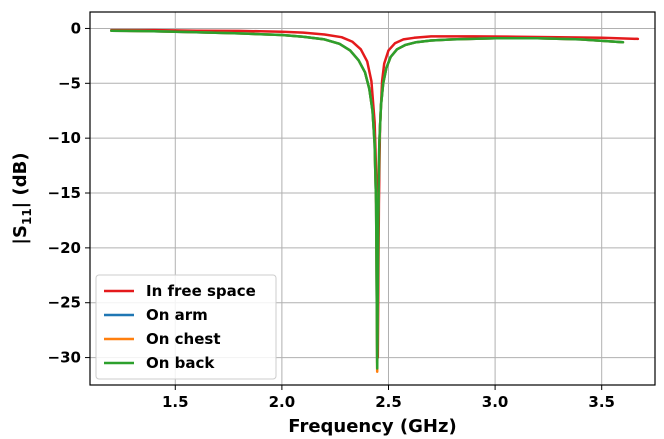 The width and height of the screenshot is (664, 439). What do you see at coordinates (282, 402) in the screenshot?
I see `x-tick-label: 2.0` at bounding box center [282, 402].